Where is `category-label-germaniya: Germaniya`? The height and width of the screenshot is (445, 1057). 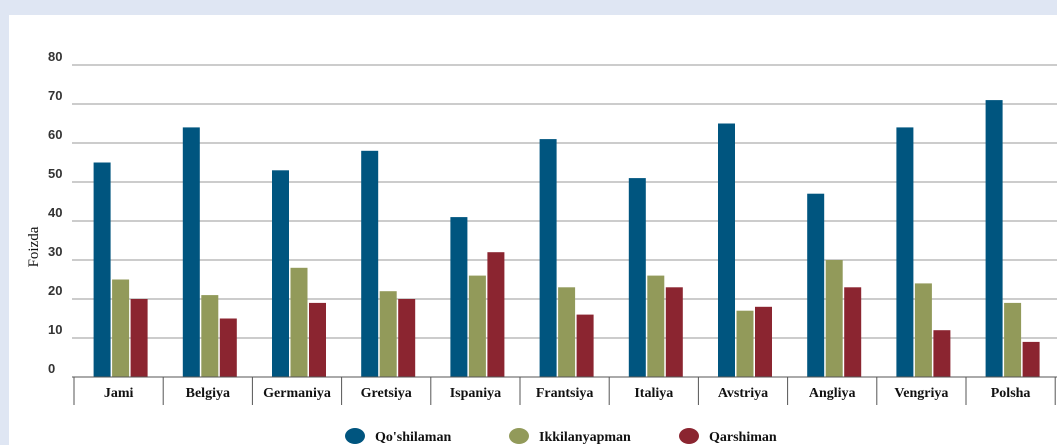
category-label-germaniya: Germaniya is located at coordinates (297, 393).